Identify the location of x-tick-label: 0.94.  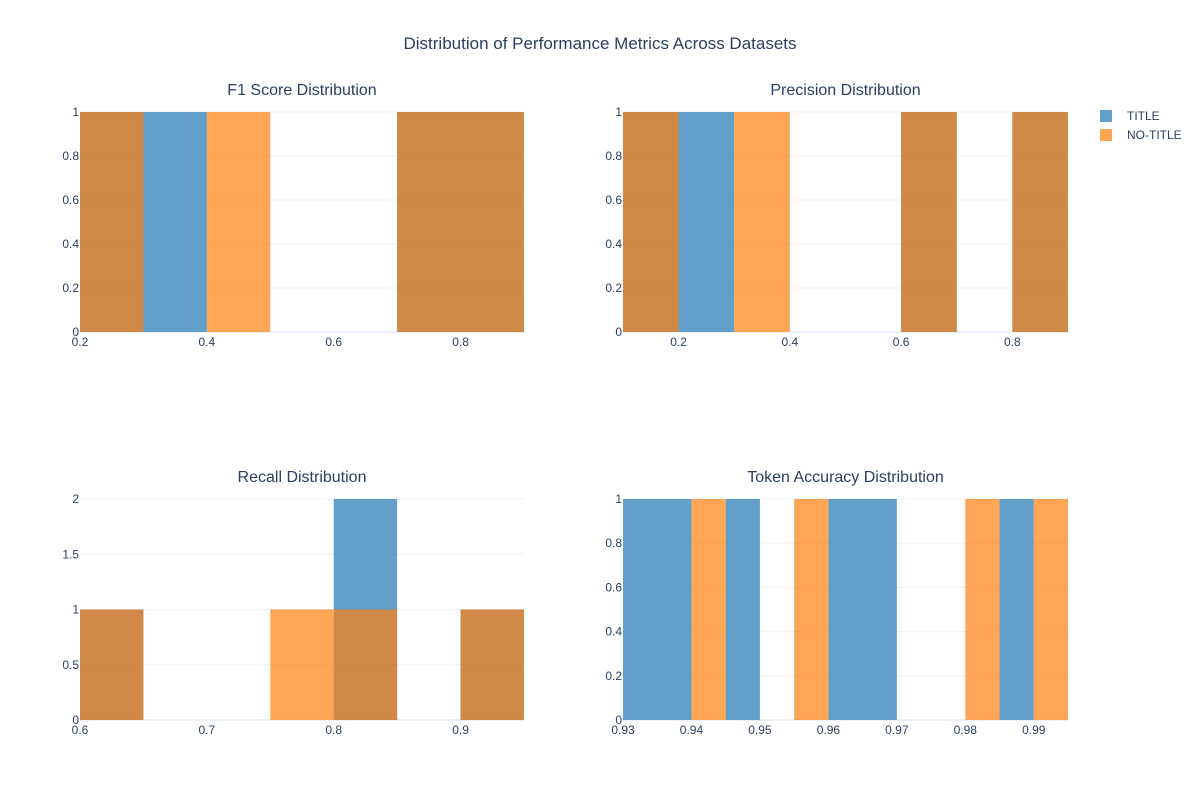
(692, 730).